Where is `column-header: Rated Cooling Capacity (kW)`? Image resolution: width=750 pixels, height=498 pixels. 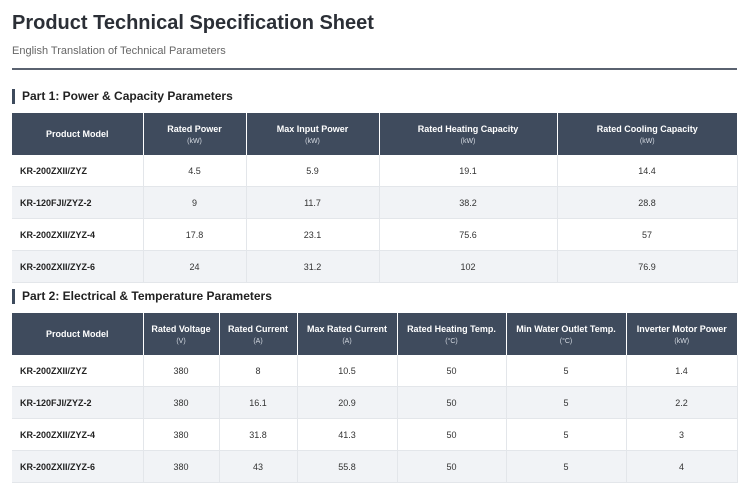 column-header: Rated Cooling Capacity (kW) is located at coordinates (647, 134).